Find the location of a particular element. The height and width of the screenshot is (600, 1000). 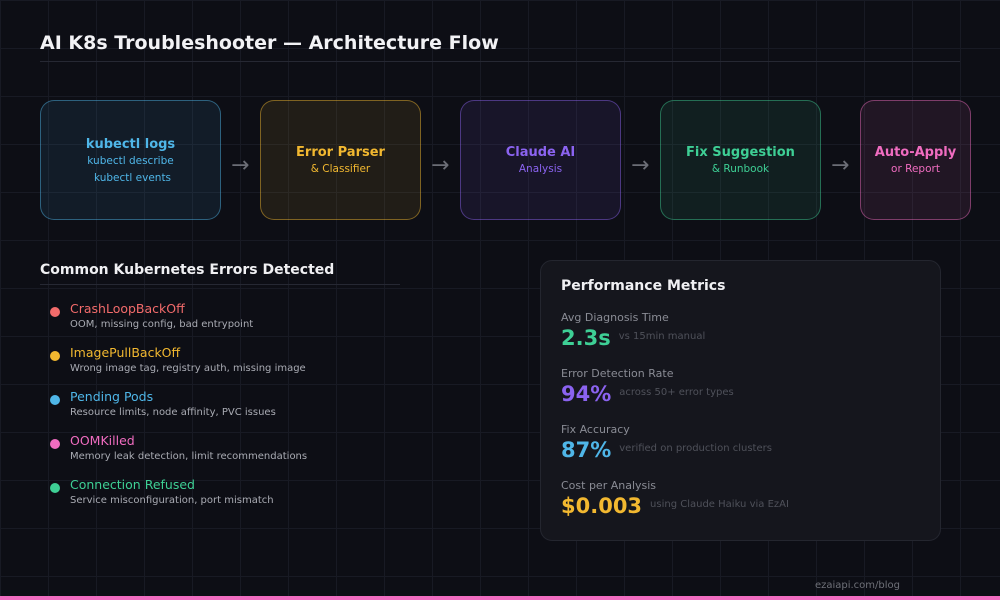

metric-caption: verified on production clusters is located at coordinates (695, 448).